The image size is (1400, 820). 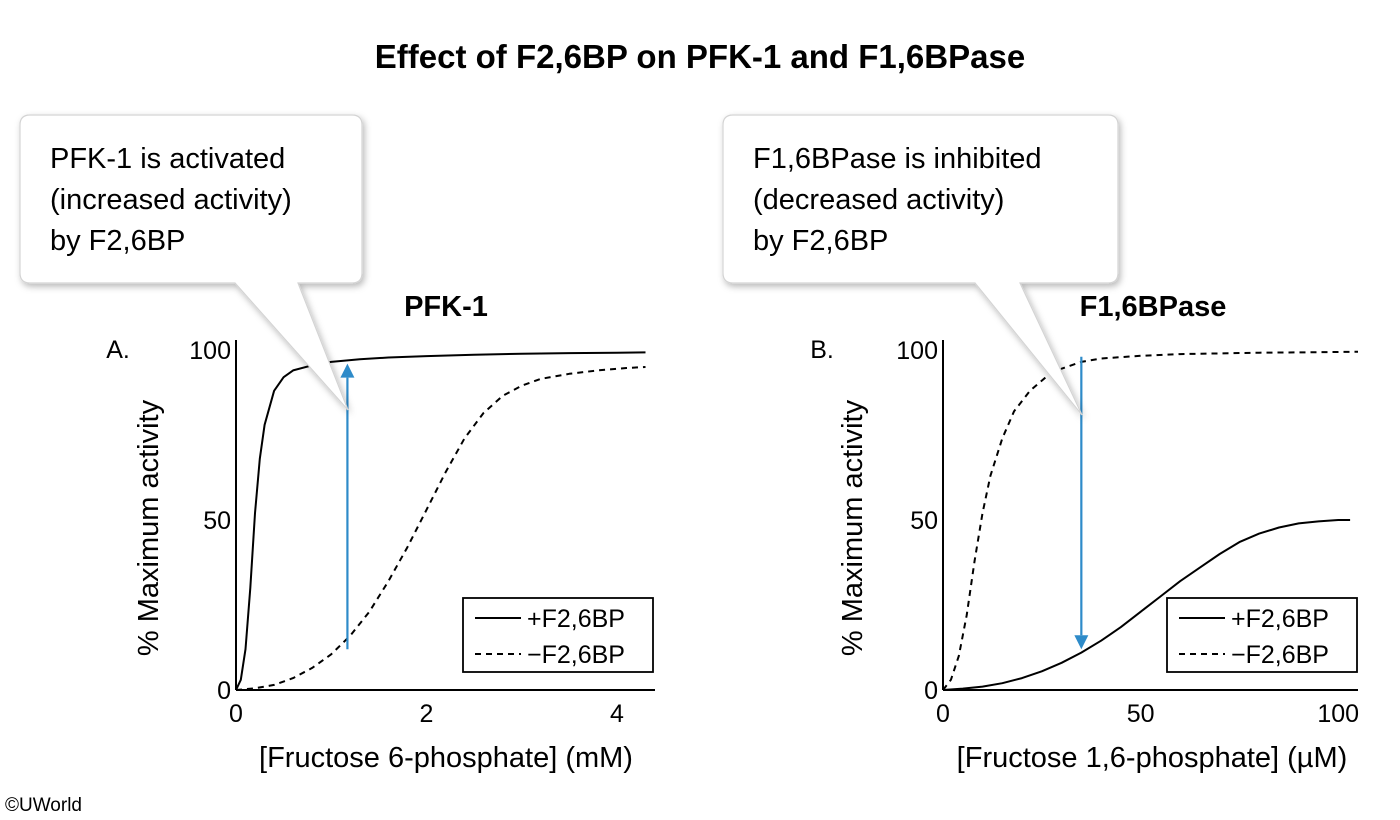 I want to click on callout-text-line: F1,6BPase is inhibited, so click(x=897, y=159).